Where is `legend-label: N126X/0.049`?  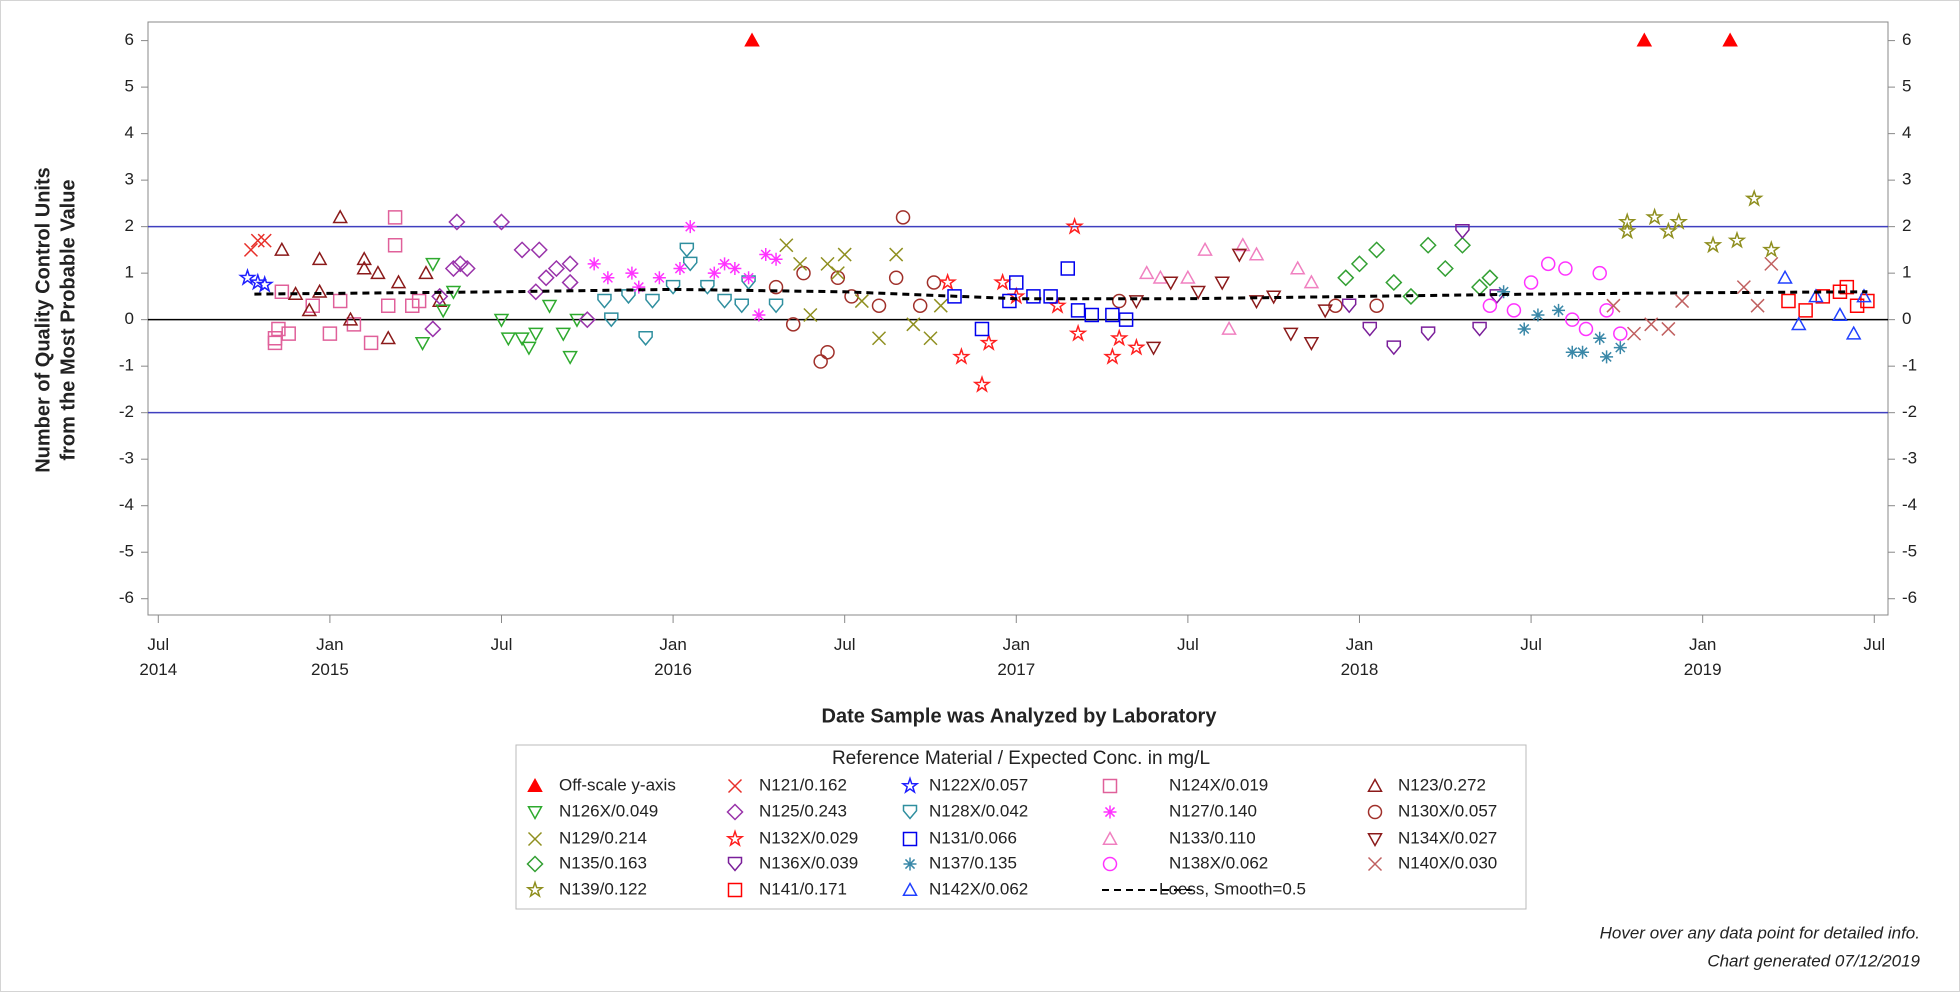 legend-label: N126X/0.049 is located at coordinates (608, 810).